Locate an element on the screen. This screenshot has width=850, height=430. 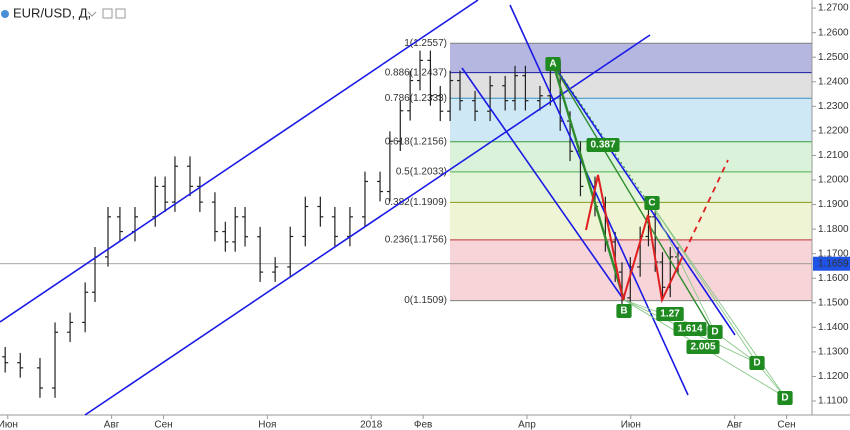
fib-label: 0.382(1.1909) is located at coordinates (416, 202).